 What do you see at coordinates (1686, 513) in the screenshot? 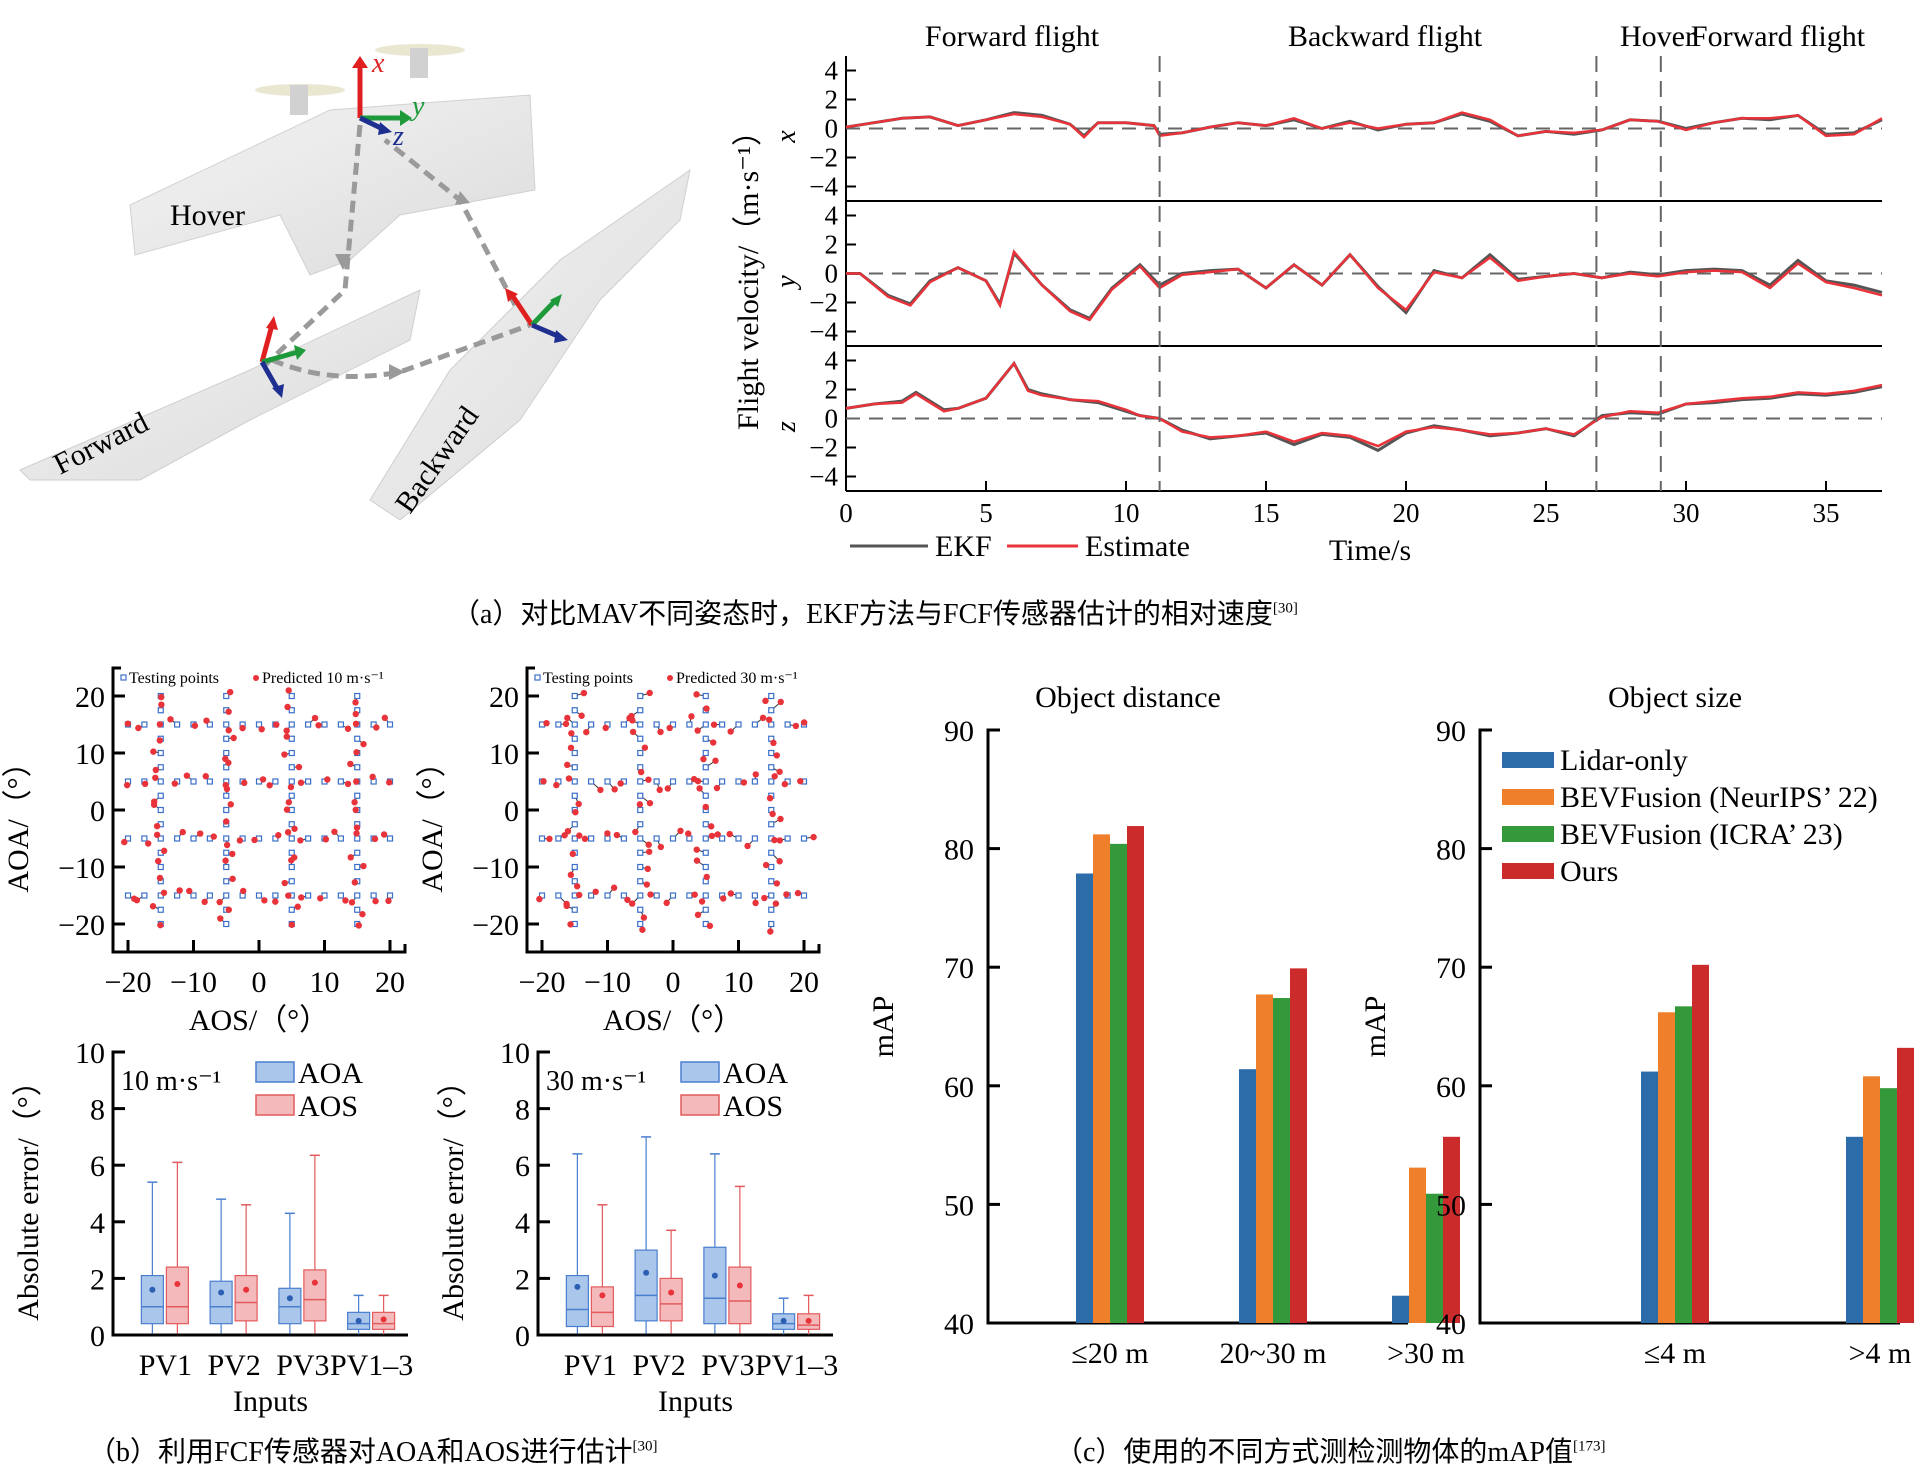
I see `x-tick-label: 30` at bounding box center [1686, 513].